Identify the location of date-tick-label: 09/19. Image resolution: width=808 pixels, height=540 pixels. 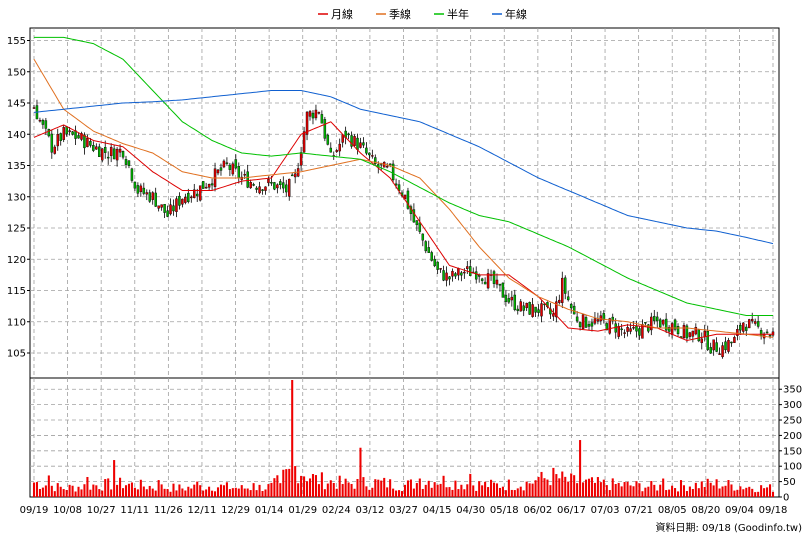
(34, 510).